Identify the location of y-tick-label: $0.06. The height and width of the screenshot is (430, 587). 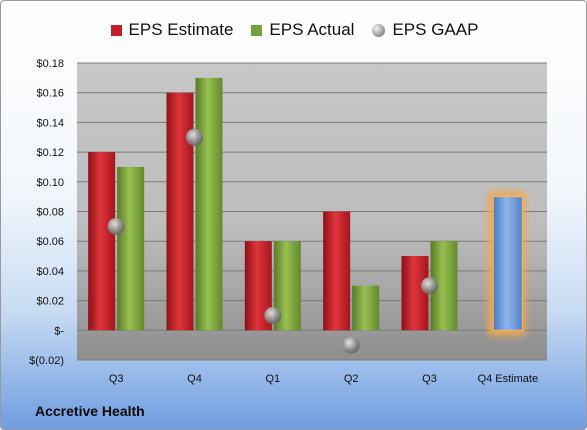
(50, 242).